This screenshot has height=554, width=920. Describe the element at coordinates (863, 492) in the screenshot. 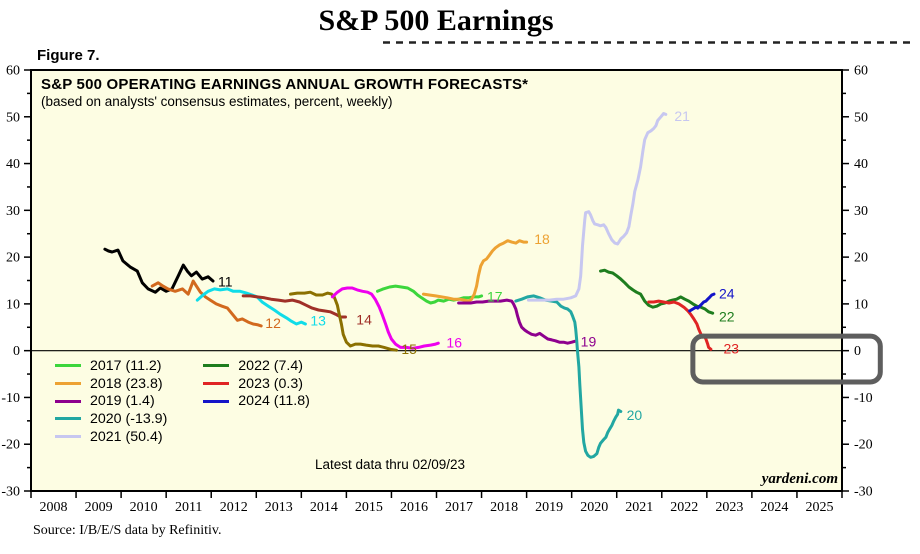

I see `y-tick-label-right: -30` at that location.